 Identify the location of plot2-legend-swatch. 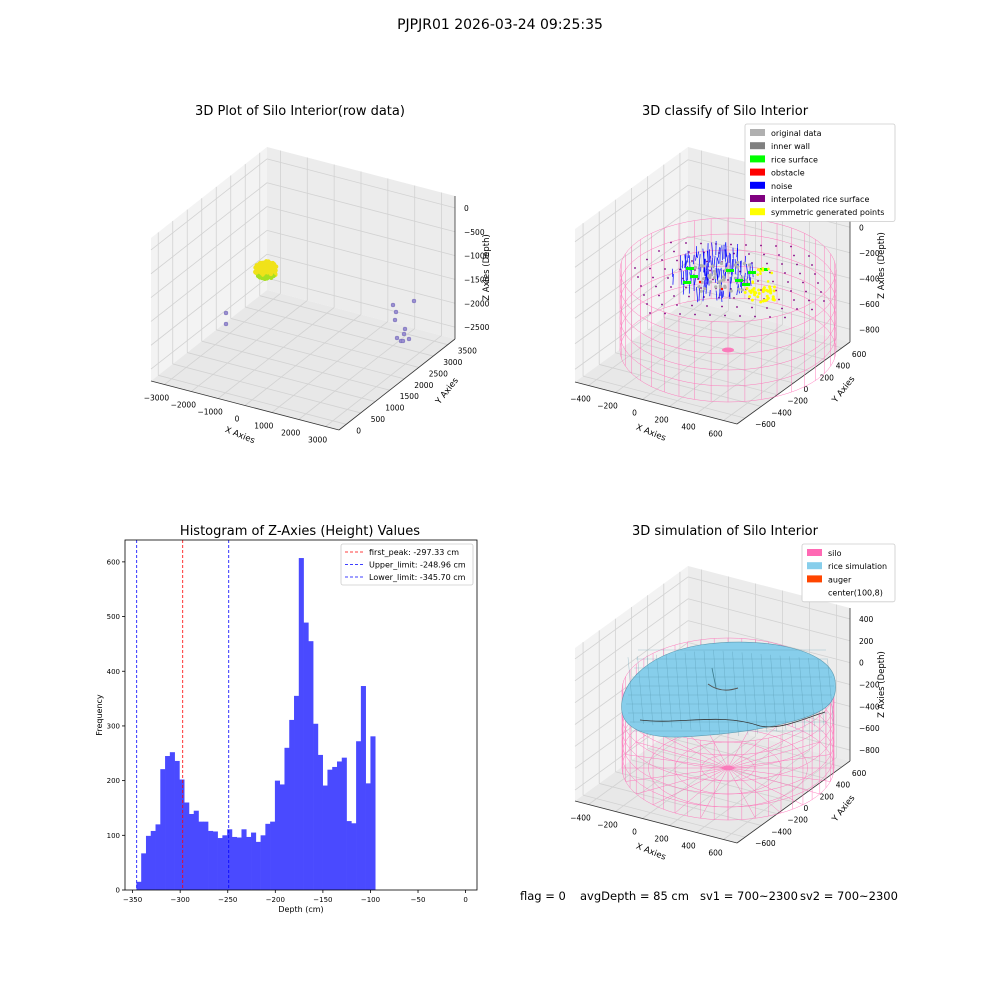
(757, 212).